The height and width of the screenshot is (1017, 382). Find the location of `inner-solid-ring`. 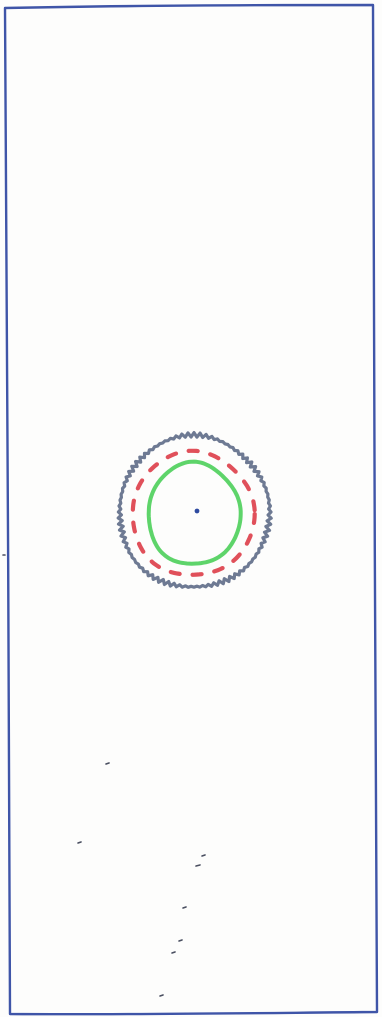

inner-solid-ring is located at coordinates (194, 512).